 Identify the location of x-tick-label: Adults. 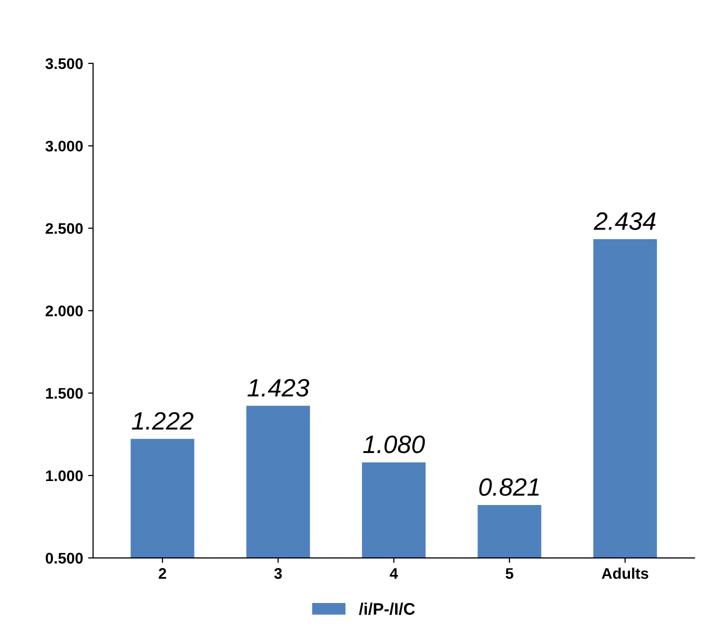
(625, 573).